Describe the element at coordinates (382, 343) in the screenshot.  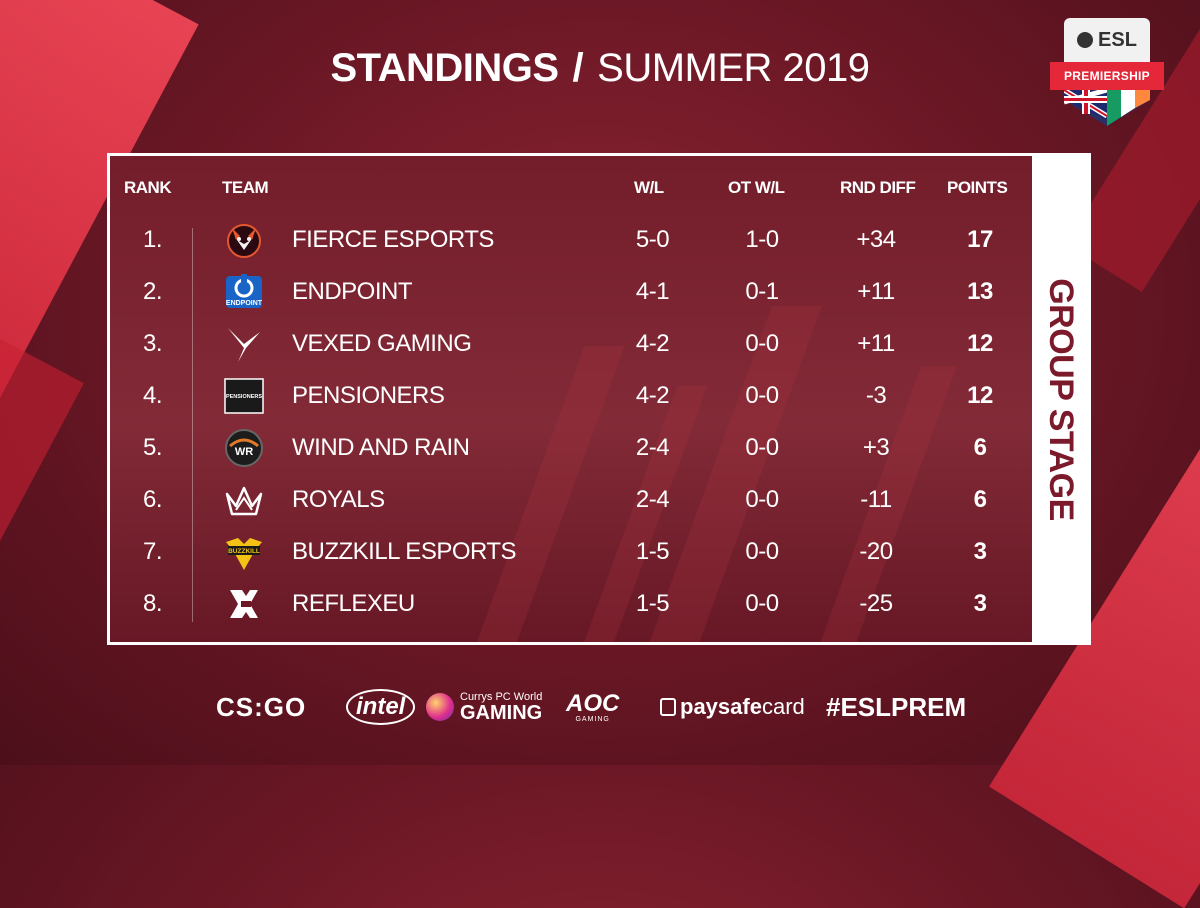
I see `team-name: VEXED GAMING` at that location.